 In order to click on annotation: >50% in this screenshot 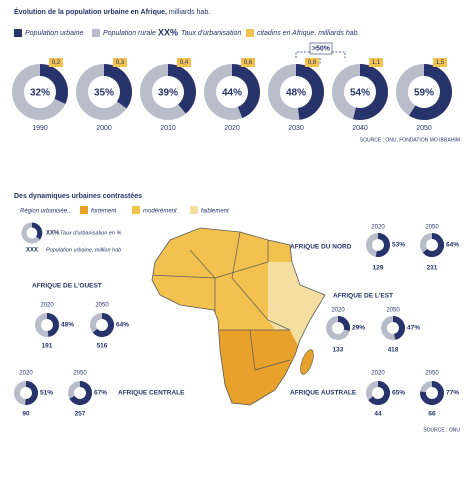, I will do `click(321, 48)`.